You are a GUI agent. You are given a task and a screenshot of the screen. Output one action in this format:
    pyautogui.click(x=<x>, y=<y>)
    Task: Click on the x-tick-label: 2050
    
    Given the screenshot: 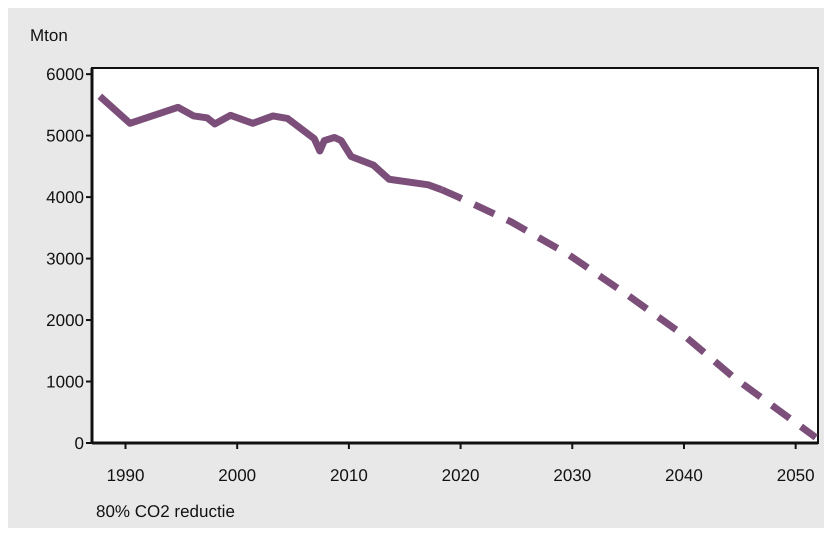 What is the action you would take?
    pyautogui.click(x=795, y=476)
    